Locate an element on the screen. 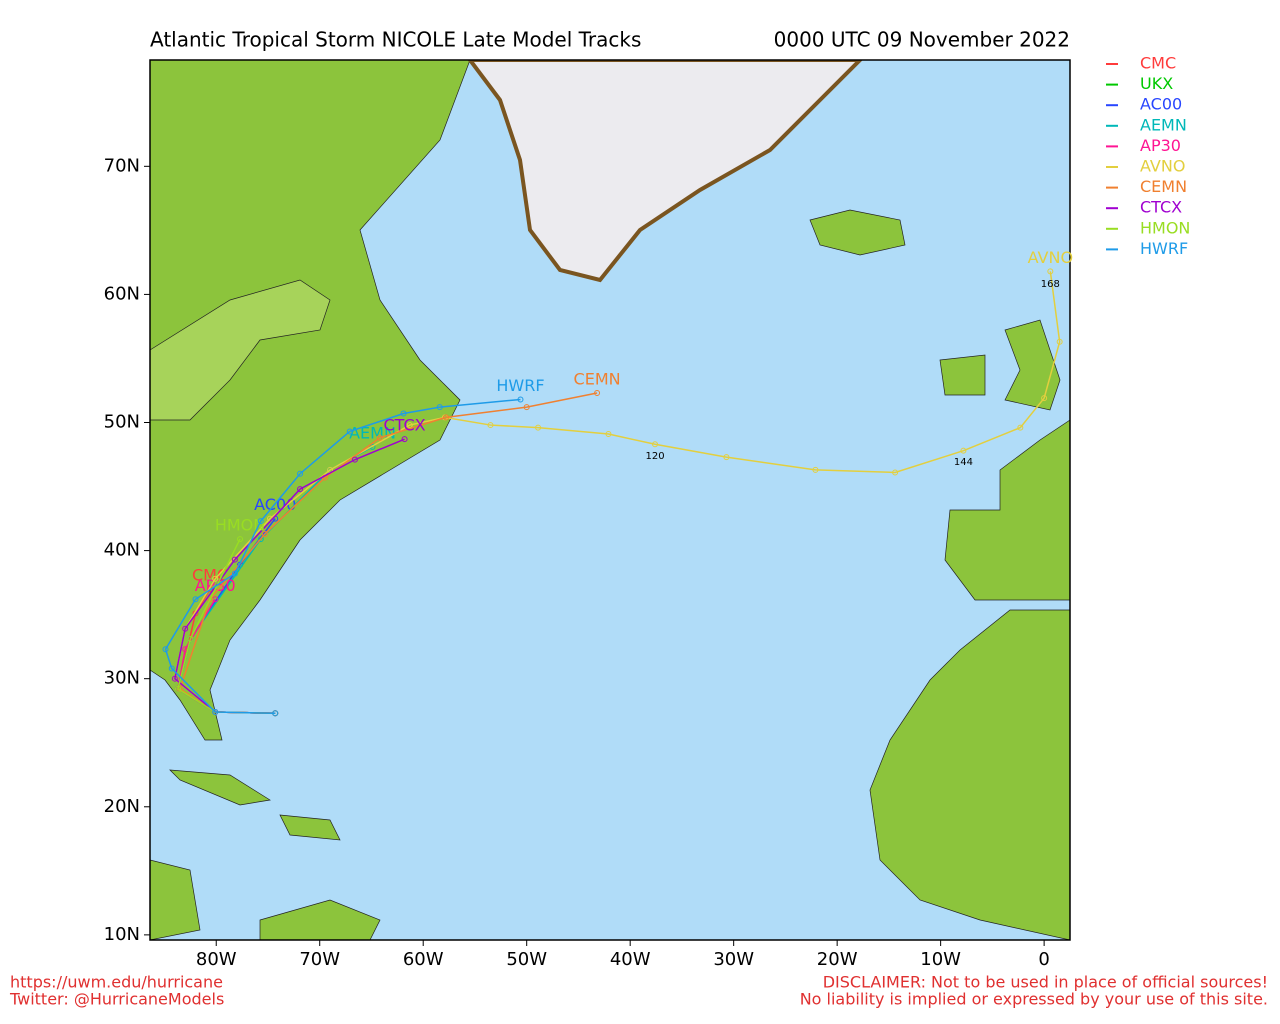 The image size is (1280, 1024). hour-label: 144 is located at coordinates (963, 462).